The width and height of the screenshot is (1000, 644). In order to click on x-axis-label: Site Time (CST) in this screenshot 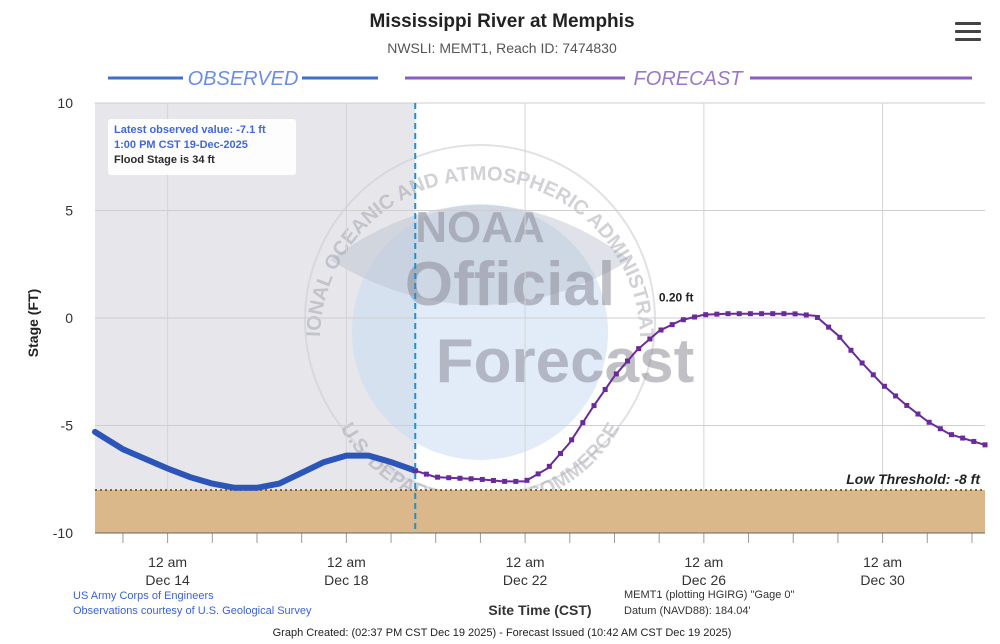, I will do `click(539, 610)`.